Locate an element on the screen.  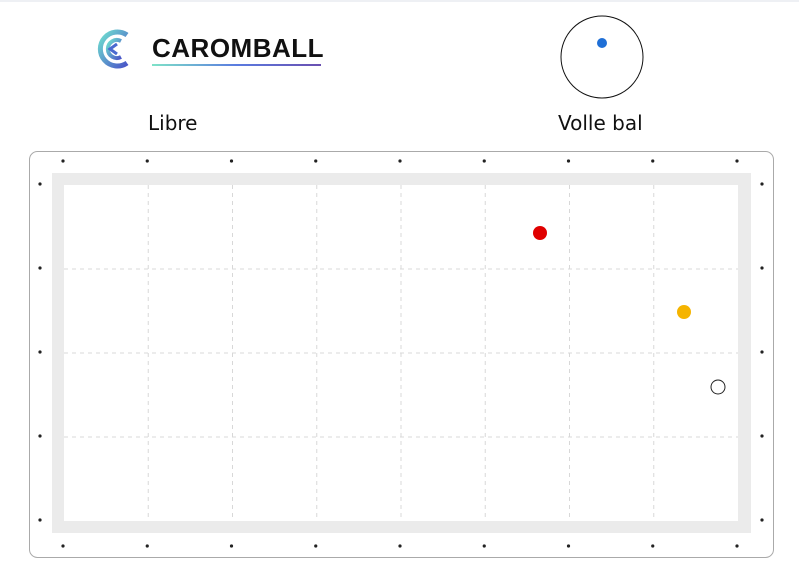
cue-ball-label: Volle bal is located at coordinates (600, 123).